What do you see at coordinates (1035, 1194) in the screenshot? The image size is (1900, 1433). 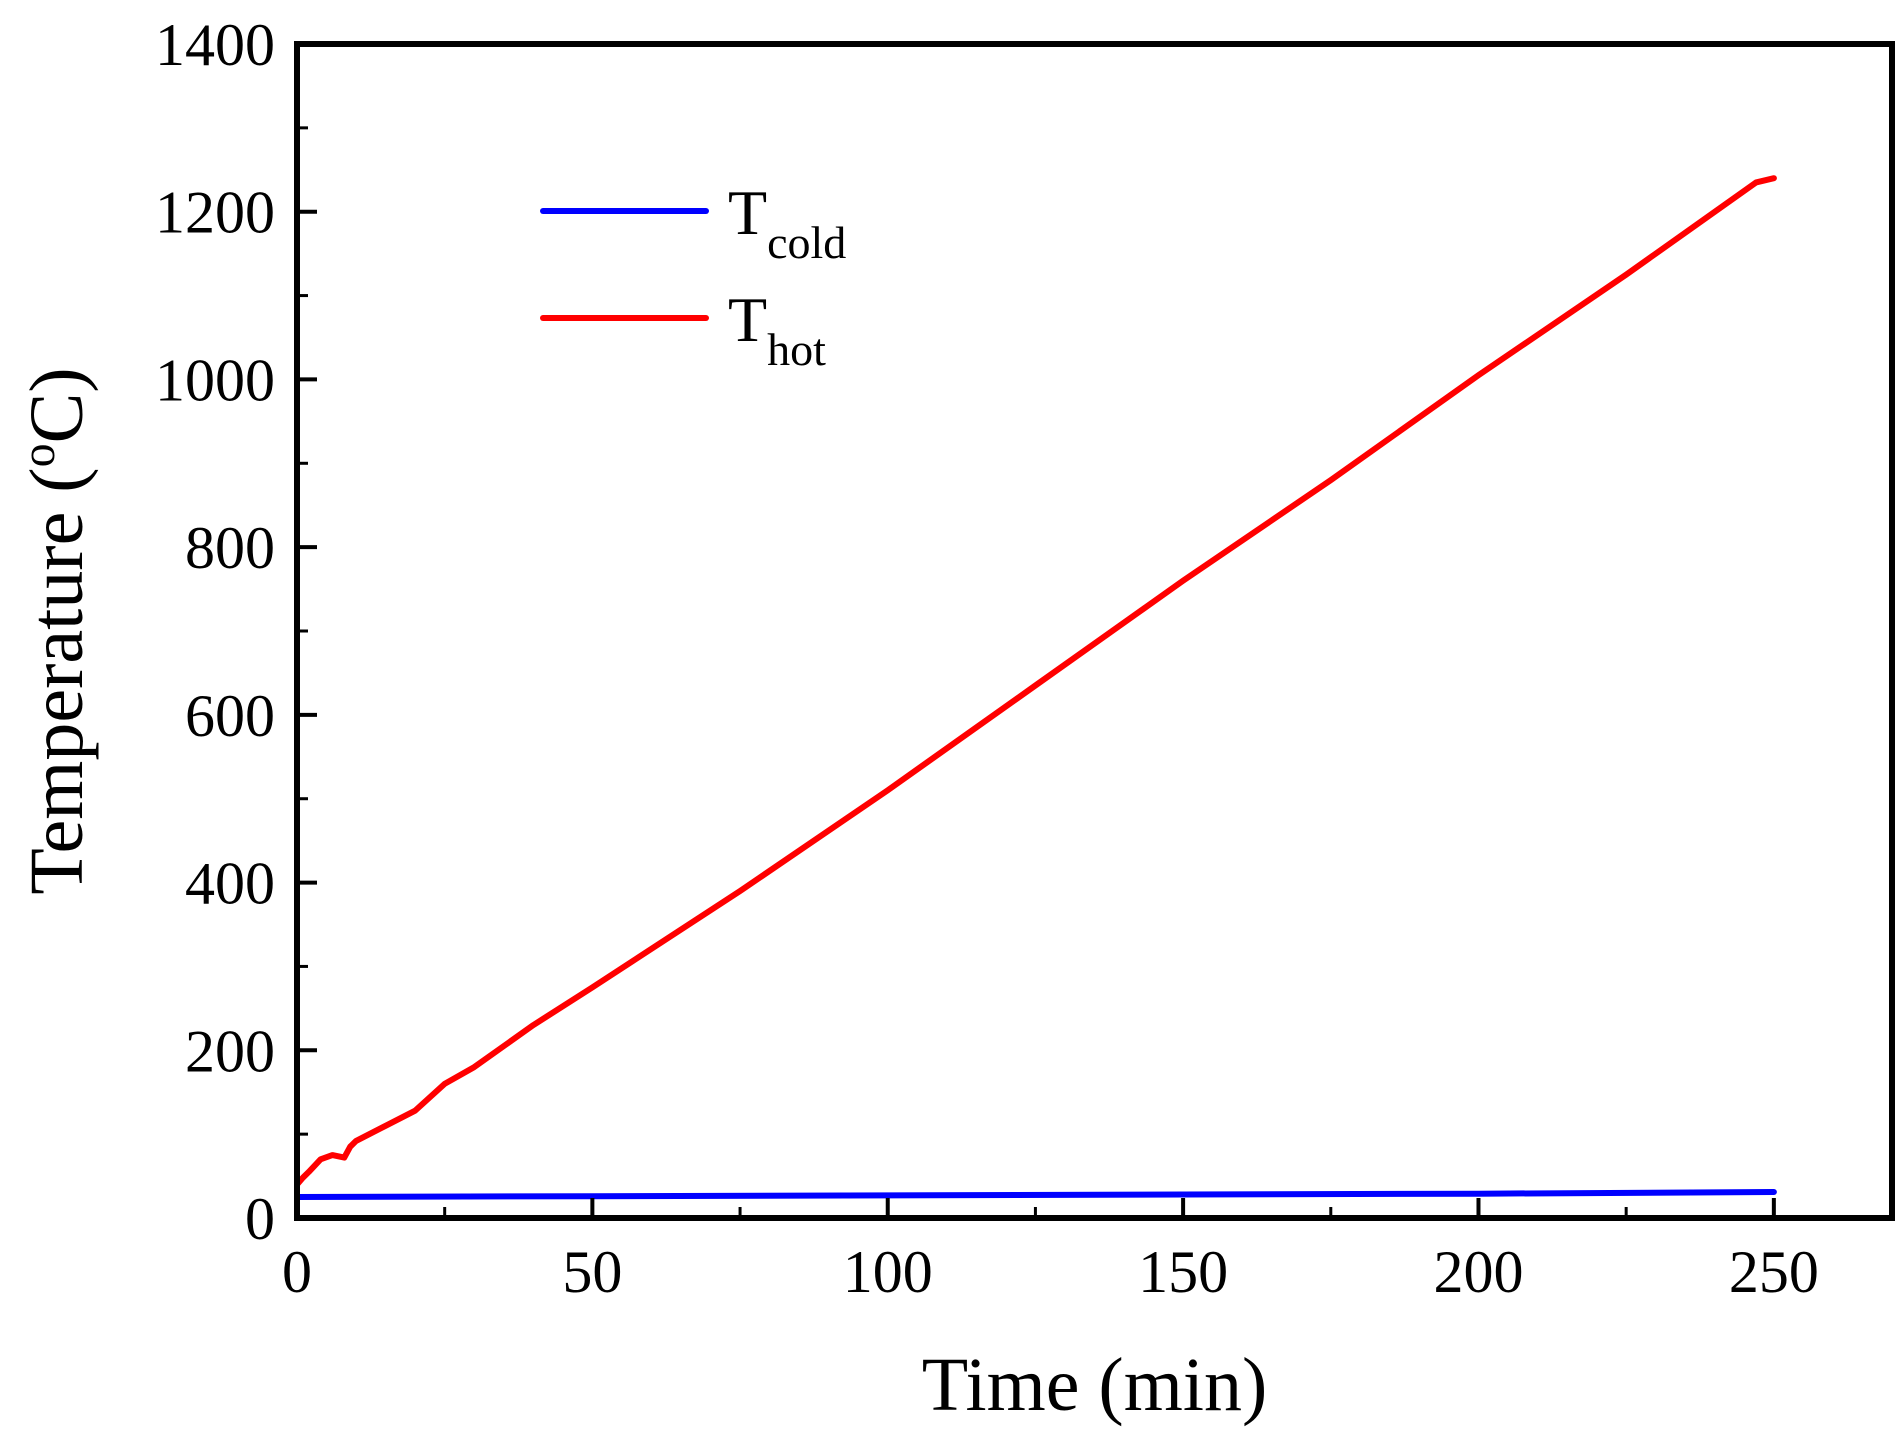 I see `series-line-cold` at bounding box center [1035, 1194].